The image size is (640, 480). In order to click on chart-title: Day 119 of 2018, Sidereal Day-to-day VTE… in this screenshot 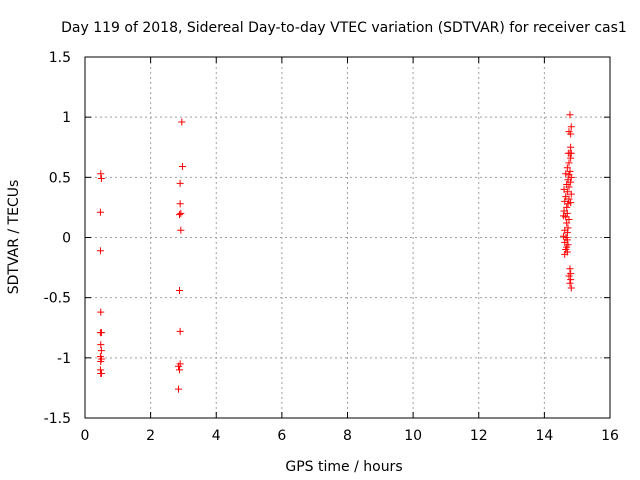, I will do `click(344, 28)`.